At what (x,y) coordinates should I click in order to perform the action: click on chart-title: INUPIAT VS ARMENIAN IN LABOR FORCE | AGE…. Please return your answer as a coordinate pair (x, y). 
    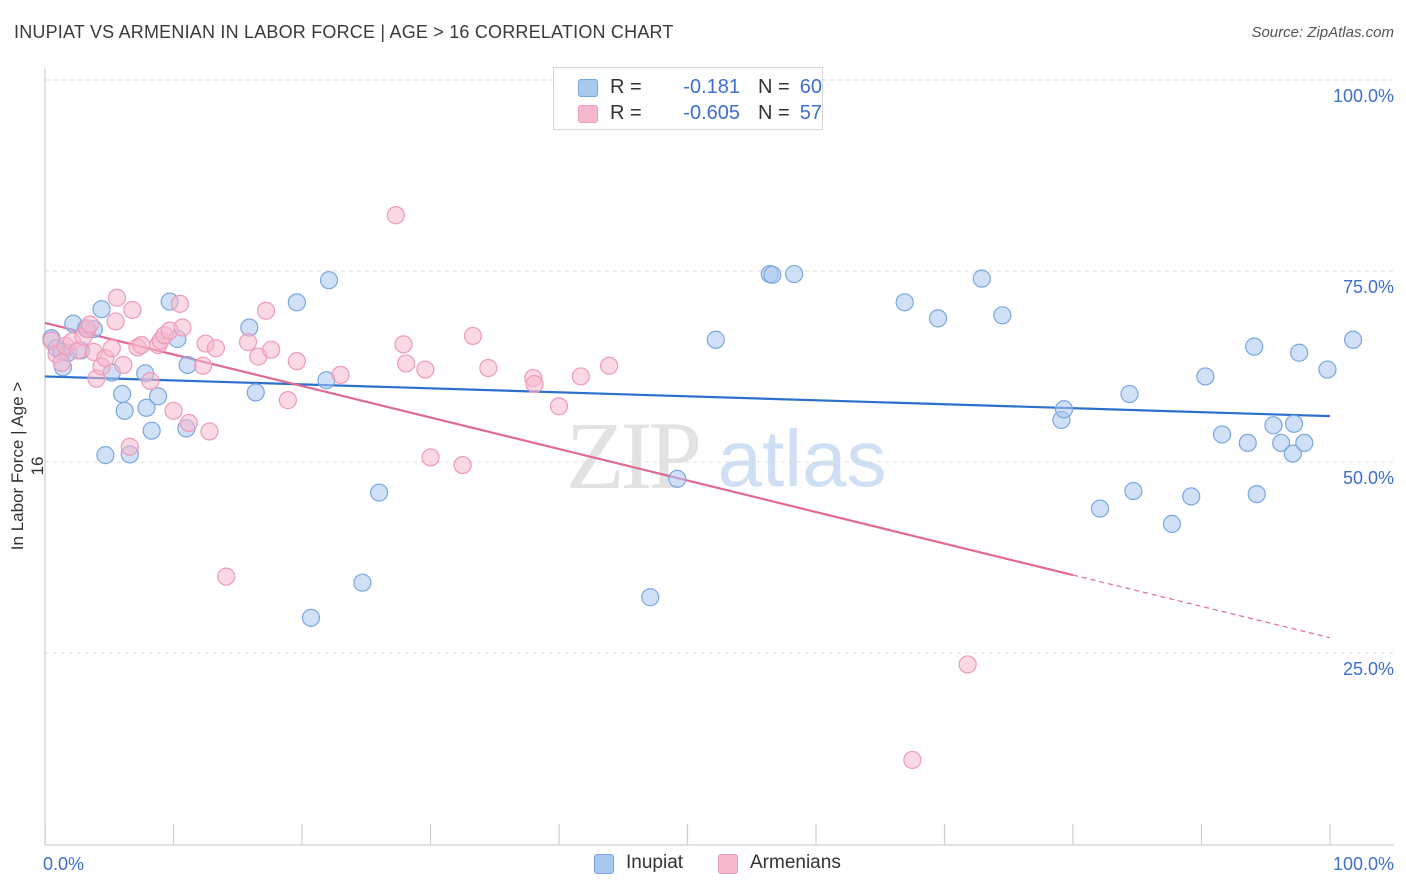
    Looking at the image, I should click on (344, 32).